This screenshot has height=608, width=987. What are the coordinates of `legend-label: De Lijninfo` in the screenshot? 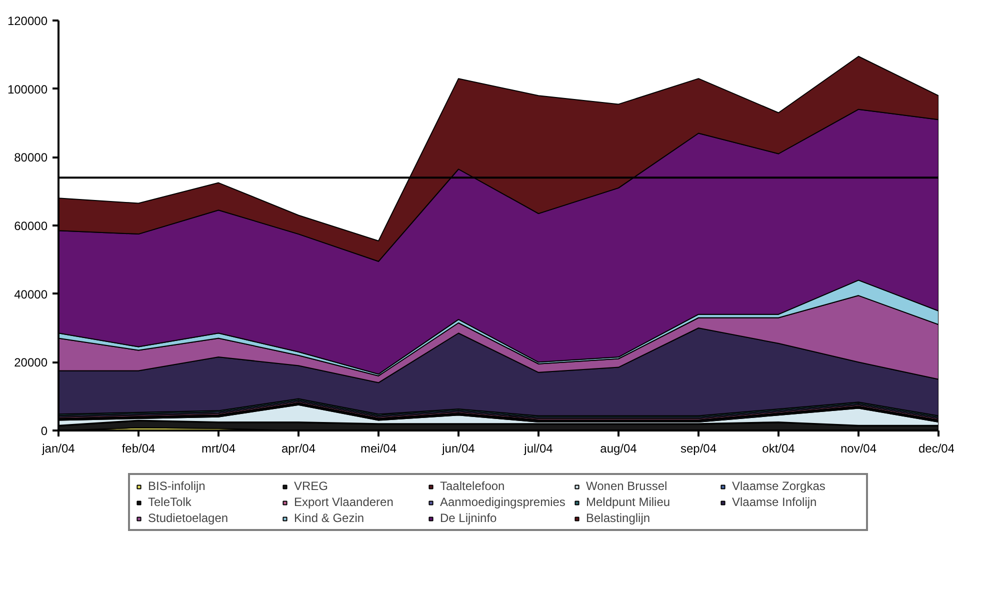 It's located at (469, 518).